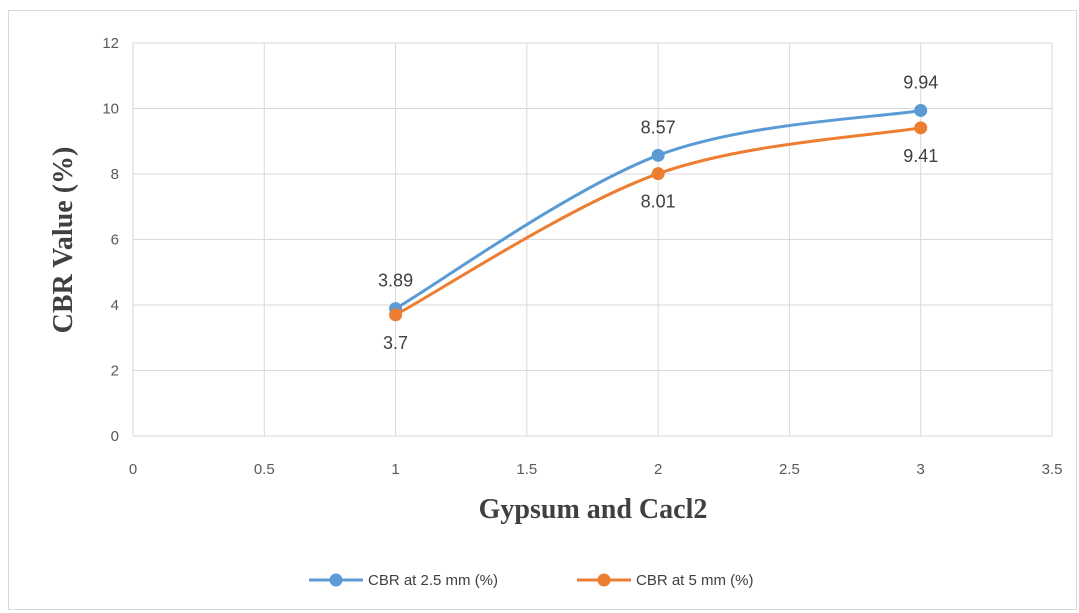  Describe the element at coordinates (115, 305) in the screenshot. I see `y-tick-label: 4` at that location.